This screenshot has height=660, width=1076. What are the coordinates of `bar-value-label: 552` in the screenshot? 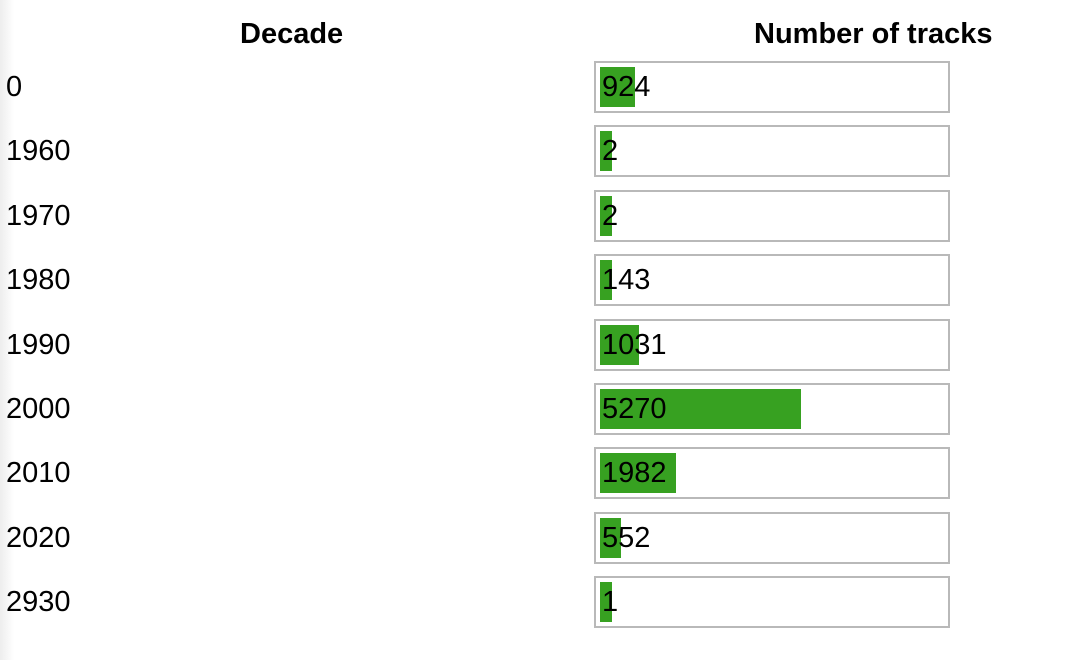 It's located at (626, 537).